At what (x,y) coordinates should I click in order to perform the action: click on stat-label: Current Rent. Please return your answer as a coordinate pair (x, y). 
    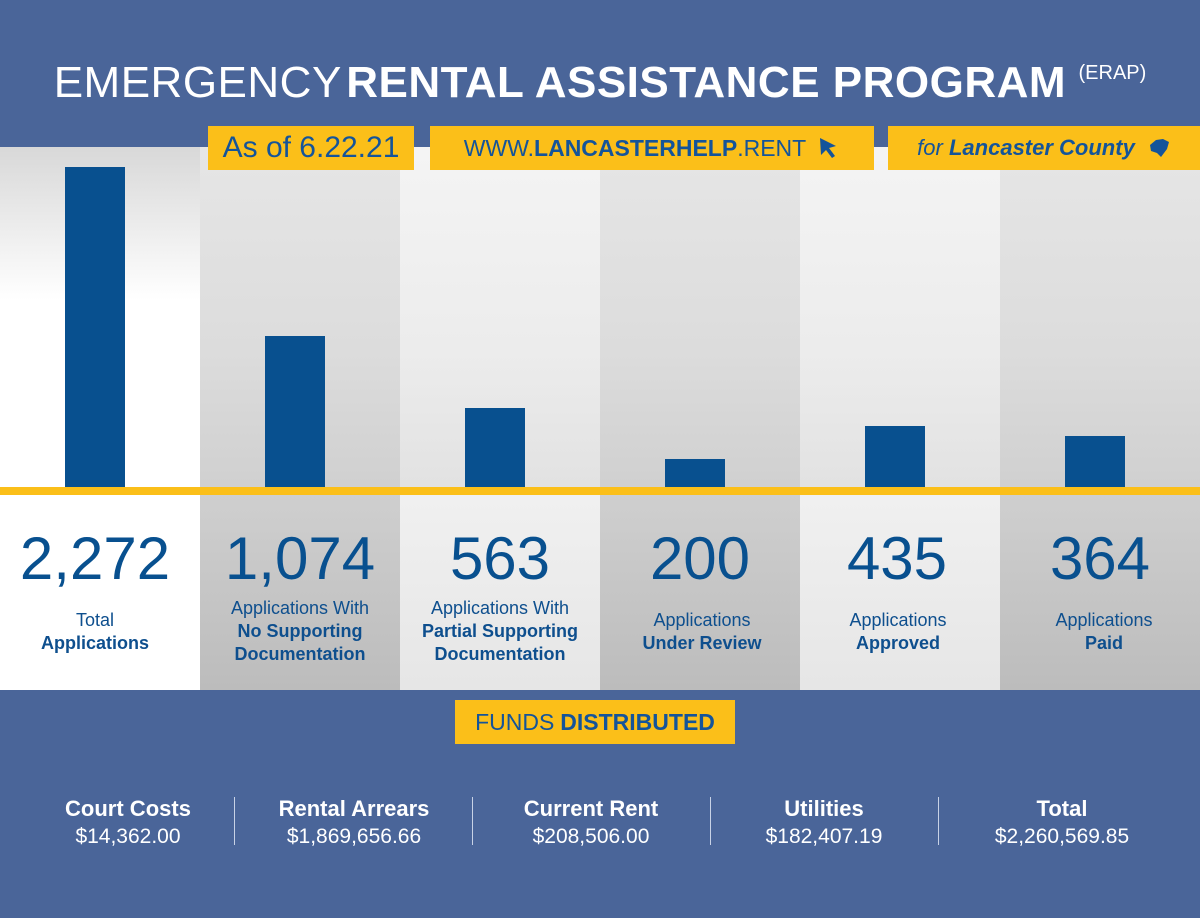
    Looking at the image, I should click on (591, 808).